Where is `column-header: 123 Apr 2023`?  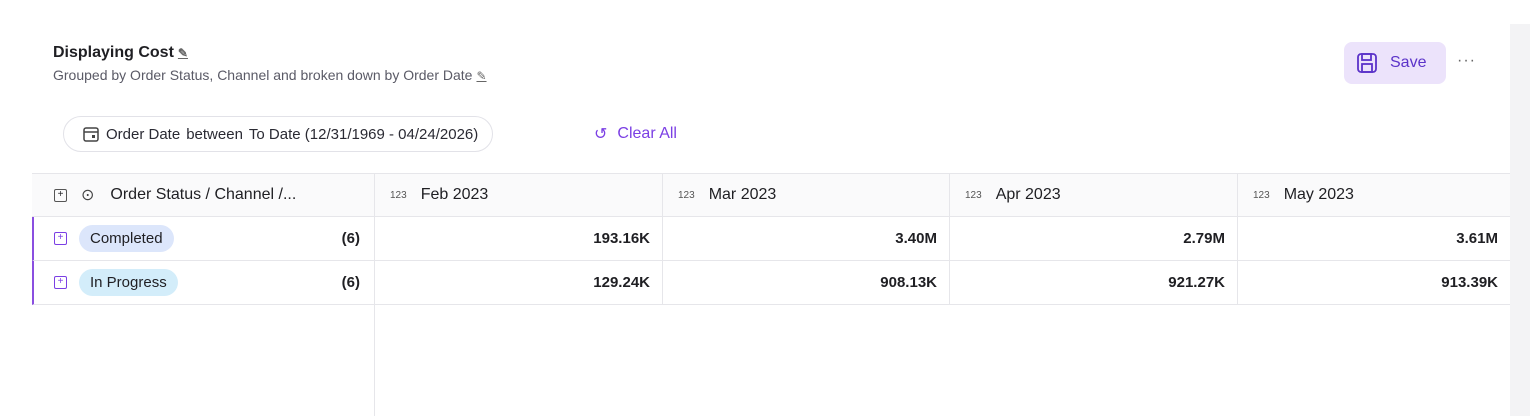 column-header: 123 Apr 2023 is located at coordinates (1093, 195).